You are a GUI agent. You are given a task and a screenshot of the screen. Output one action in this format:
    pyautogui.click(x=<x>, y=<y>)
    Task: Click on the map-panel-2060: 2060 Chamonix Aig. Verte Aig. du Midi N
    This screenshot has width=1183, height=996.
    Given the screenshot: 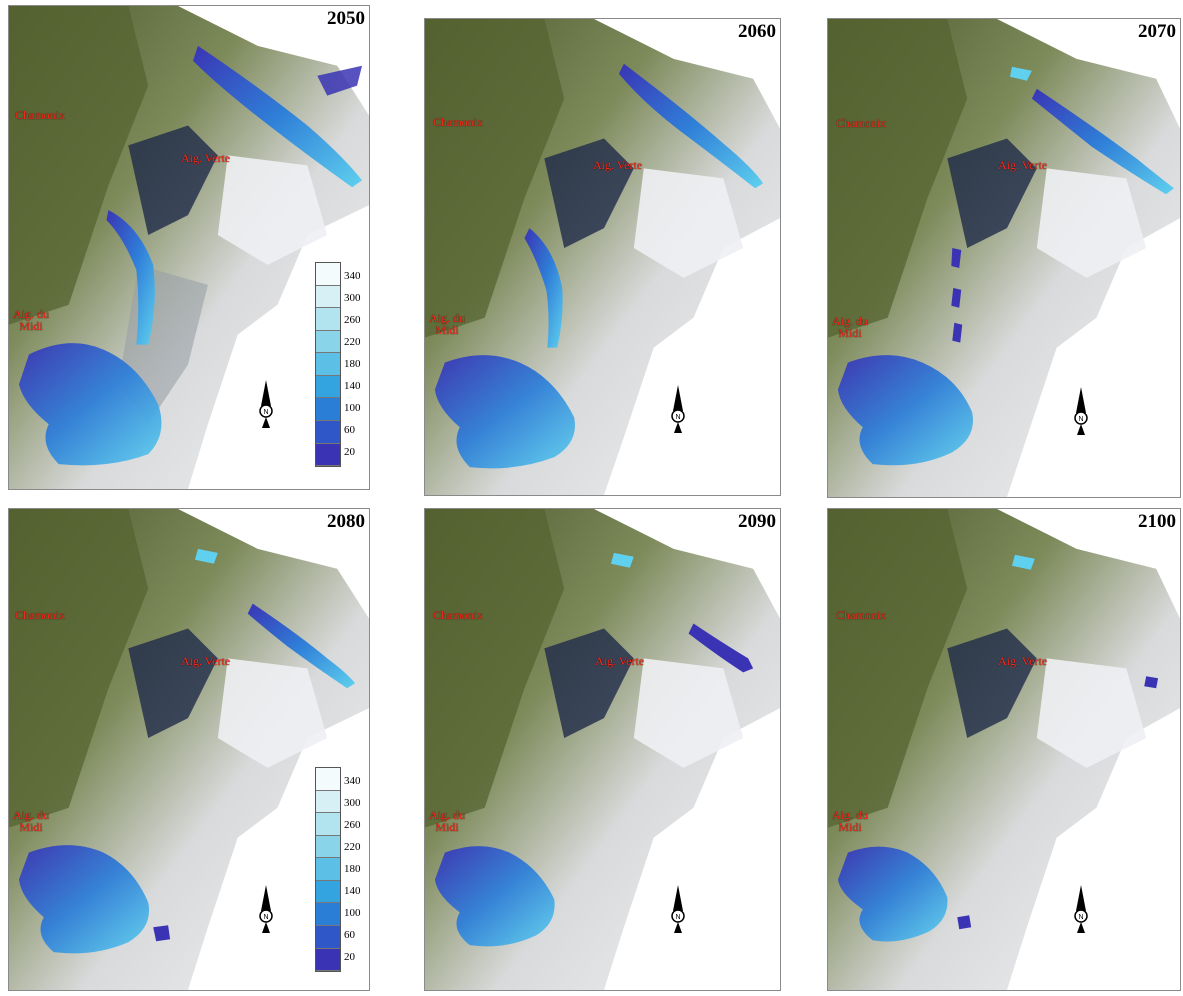 What is the action you would take?
    pyautogui.click(x=602, y=257)
    